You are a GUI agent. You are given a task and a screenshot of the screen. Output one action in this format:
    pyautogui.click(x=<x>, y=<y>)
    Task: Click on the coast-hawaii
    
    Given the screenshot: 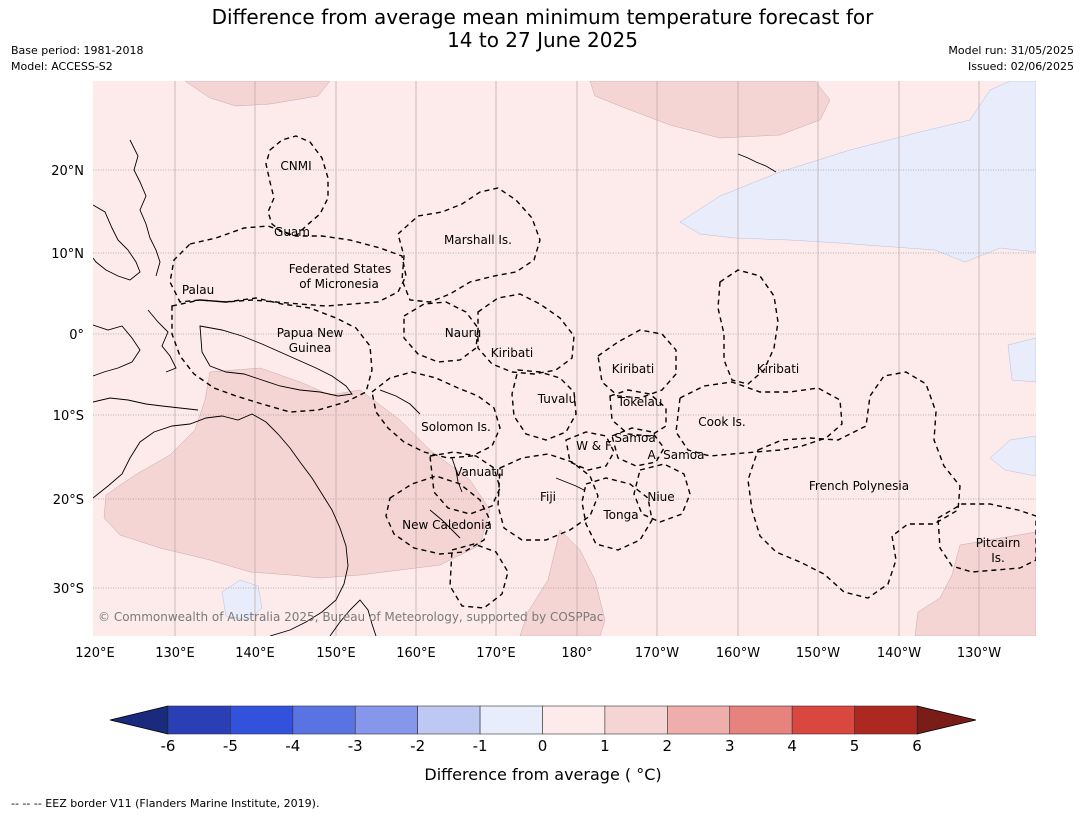 What is the action you would take?
    pyautogui.click(x=757, y=163)
    